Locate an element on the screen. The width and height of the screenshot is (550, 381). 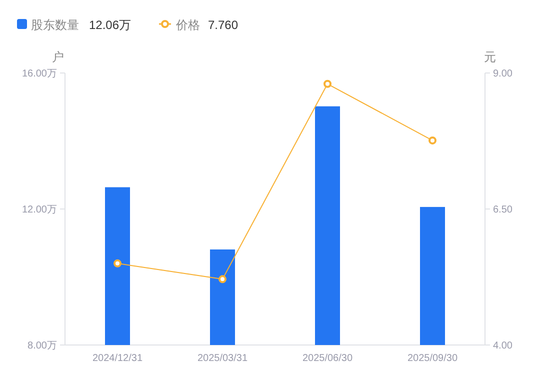
y-tick-label: 8.00万 is located at coordinates (42, 346).